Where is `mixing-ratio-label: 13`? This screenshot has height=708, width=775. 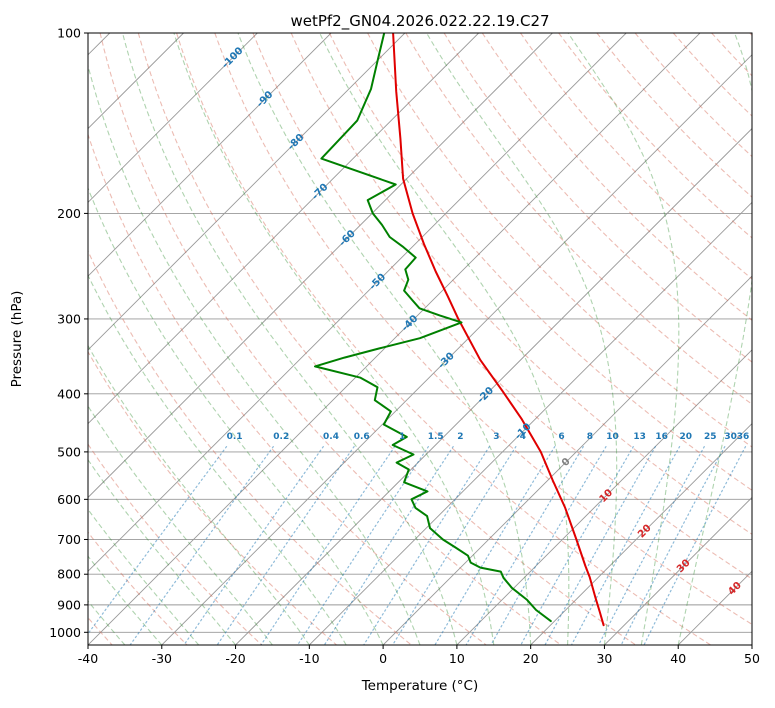
mixing-ratio-label: 13 is located at coordinates (639, 437).